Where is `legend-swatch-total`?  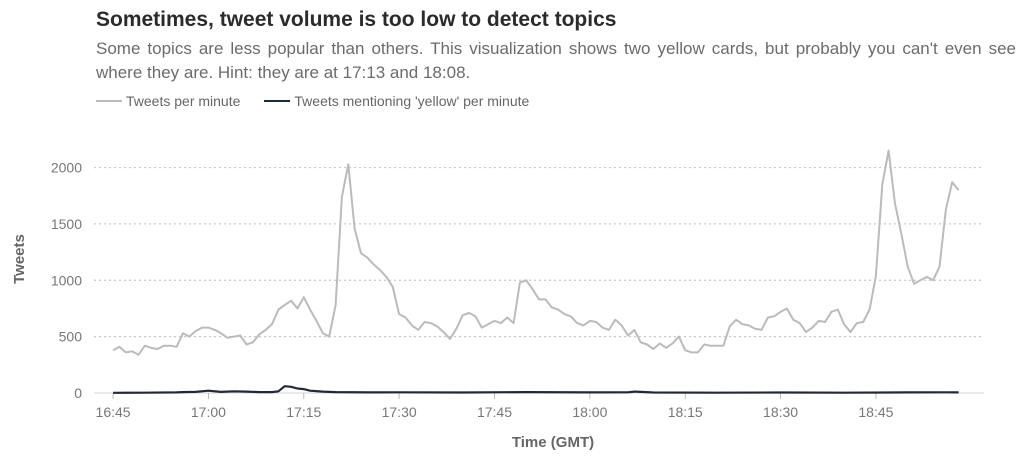 legend-swatch-total is located at coordinates (109, 101).